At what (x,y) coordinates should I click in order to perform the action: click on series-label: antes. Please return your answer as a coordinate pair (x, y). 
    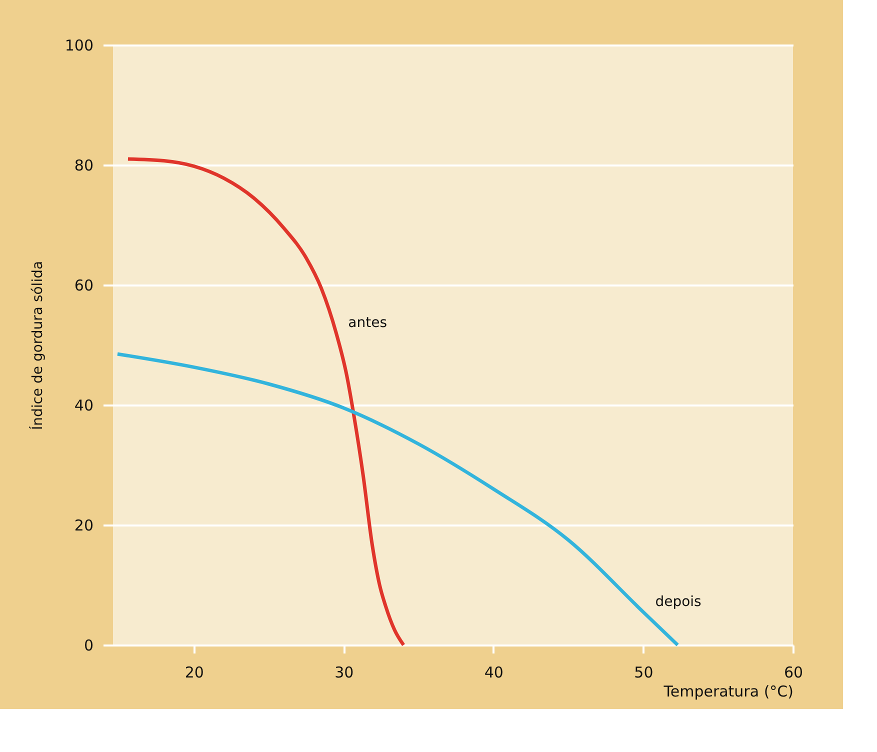
    Looking at the image, I should click on (368, 323).